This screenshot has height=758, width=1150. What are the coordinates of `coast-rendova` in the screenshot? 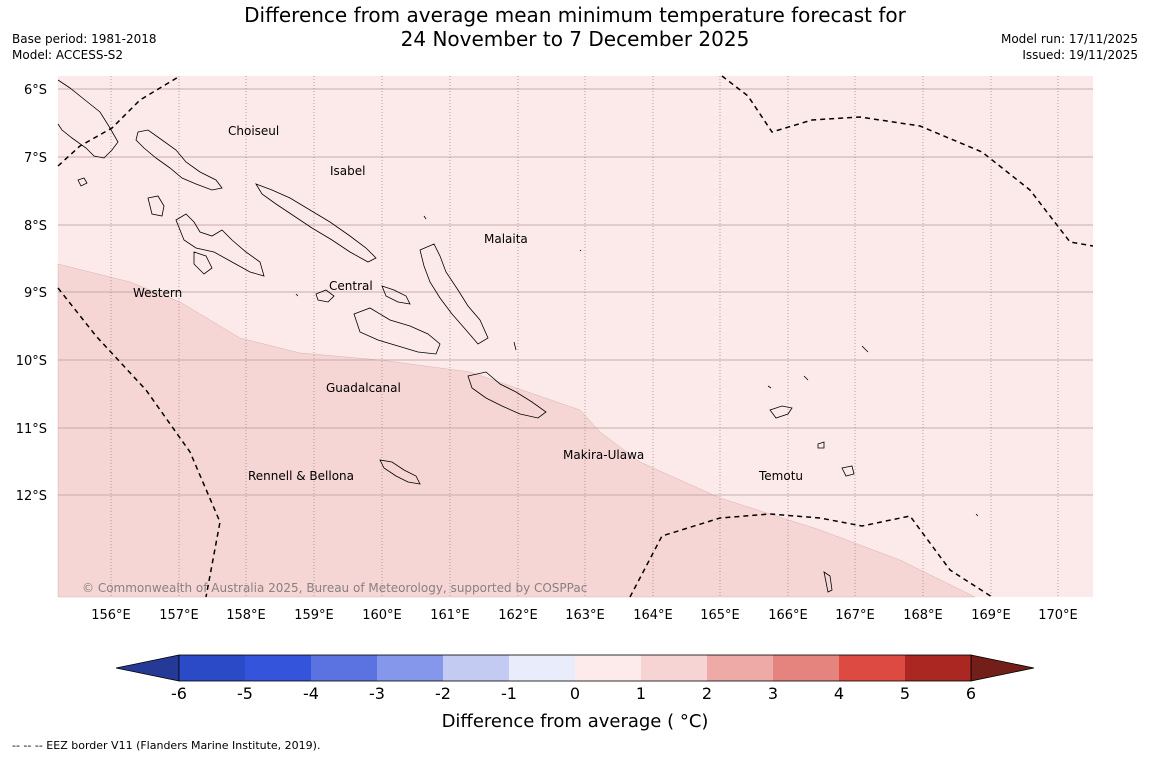 It's located at (203, 263).